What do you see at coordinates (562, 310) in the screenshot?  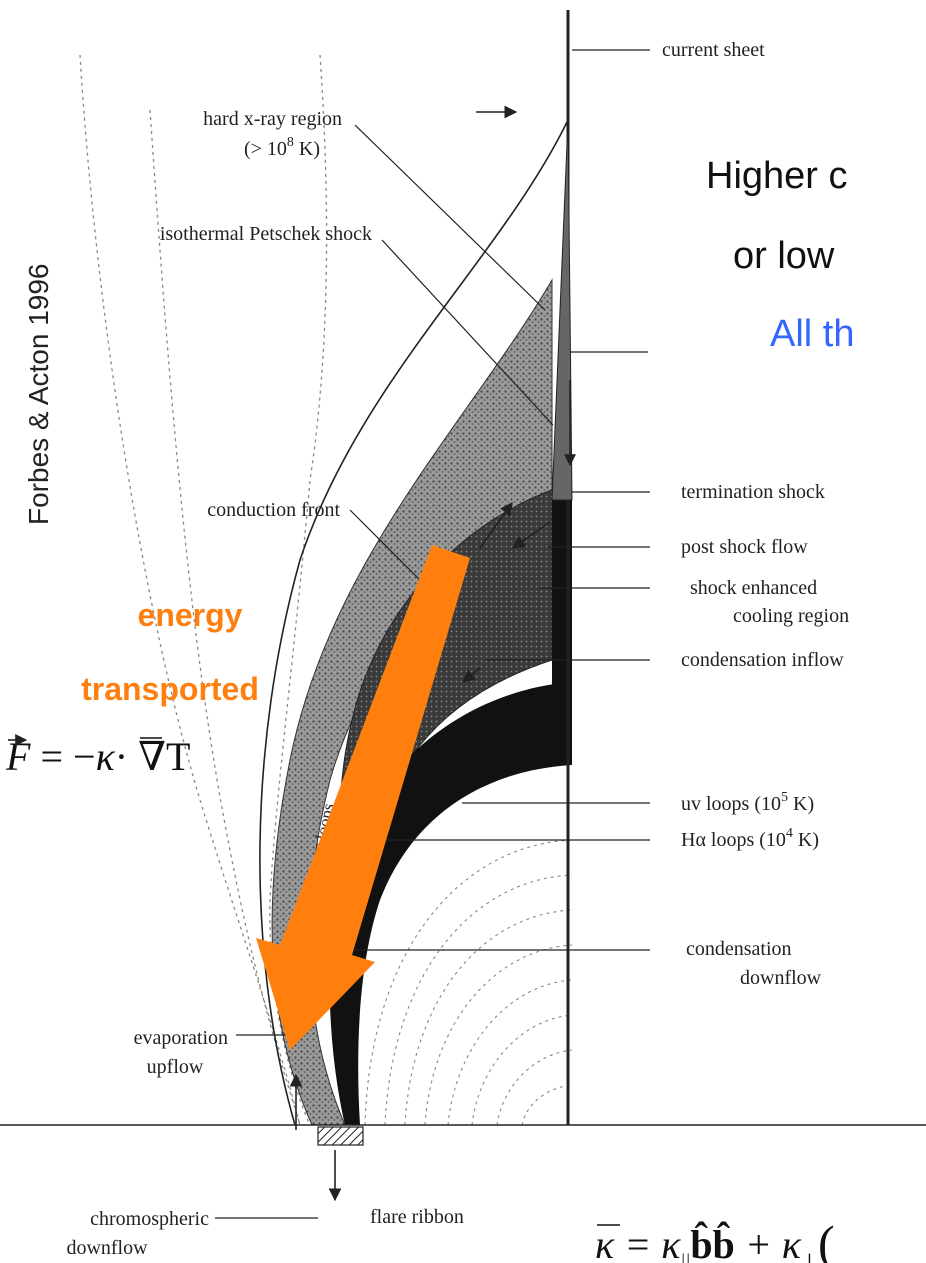 I see `petschek-shock-wedge` at bounding box center [562, 310].